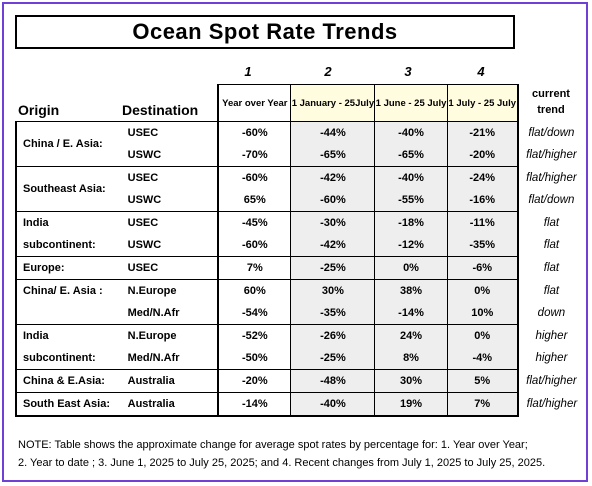 This screenshot has width=592, height=486. I want to click on value-cell: 5%, so click(482, 381).